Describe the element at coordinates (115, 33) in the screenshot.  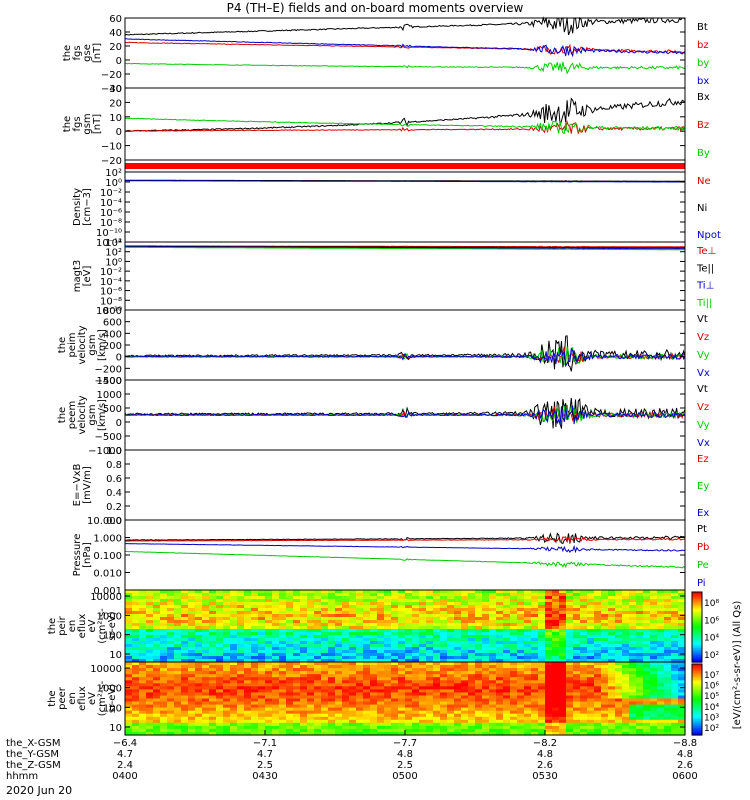
I see `y-tick-label: 40` at that location.